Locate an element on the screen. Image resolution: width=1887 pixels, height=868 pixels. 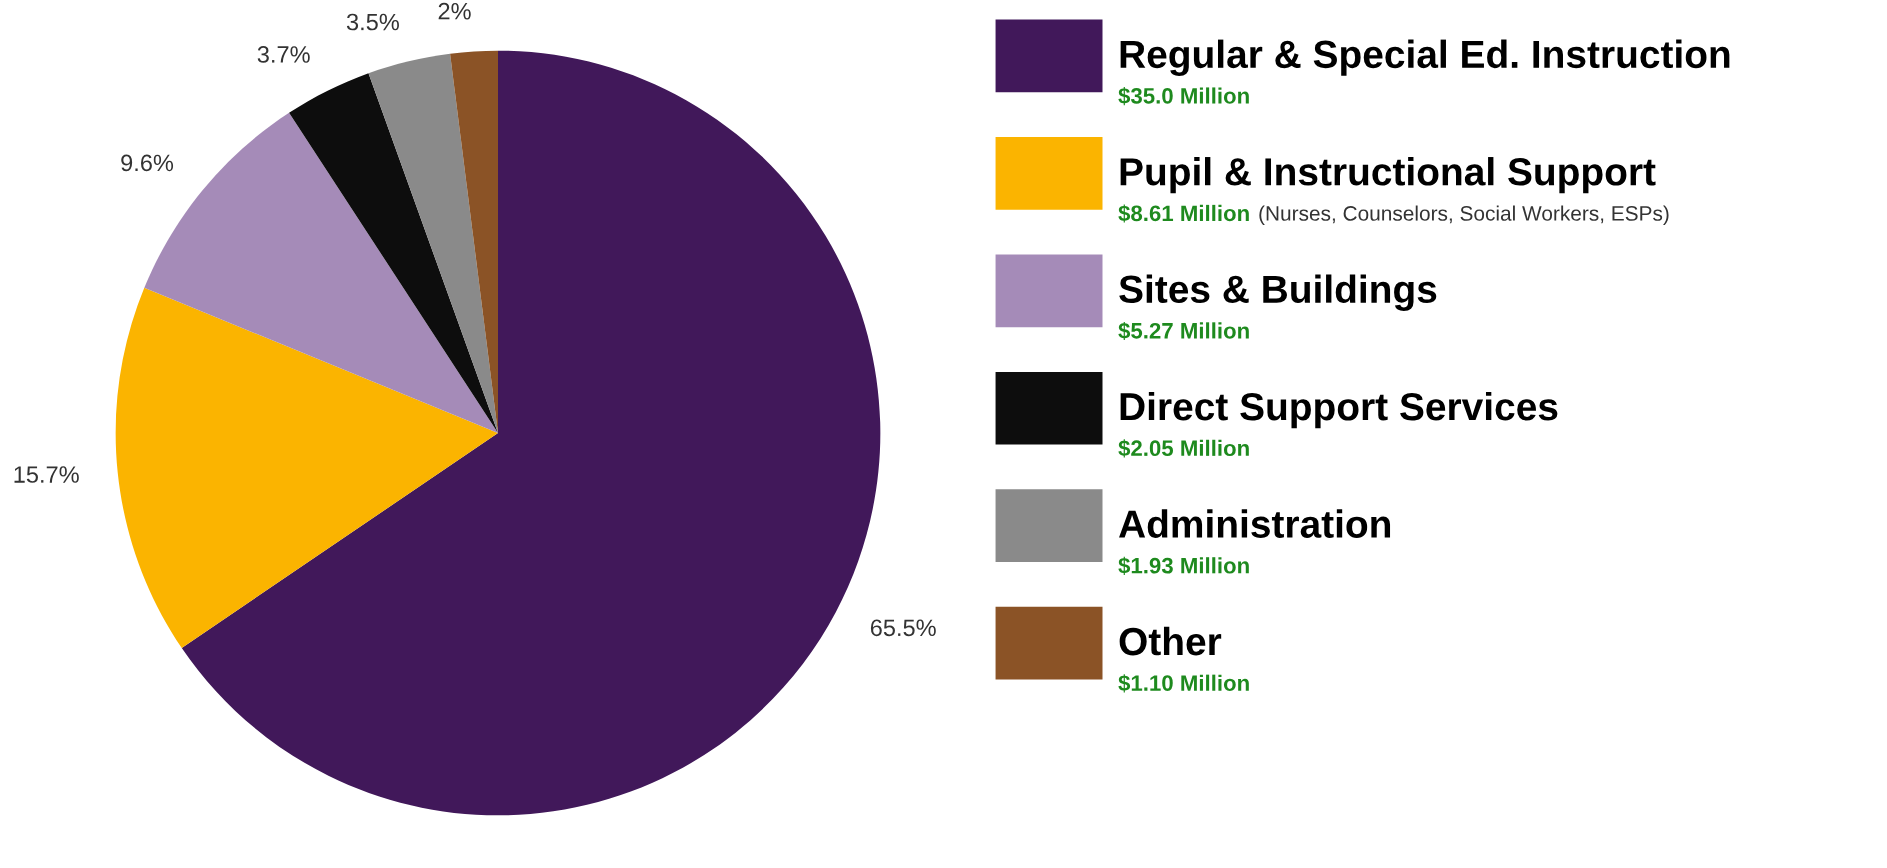
data-label: 15.7% is located at coordinates (46, 474).